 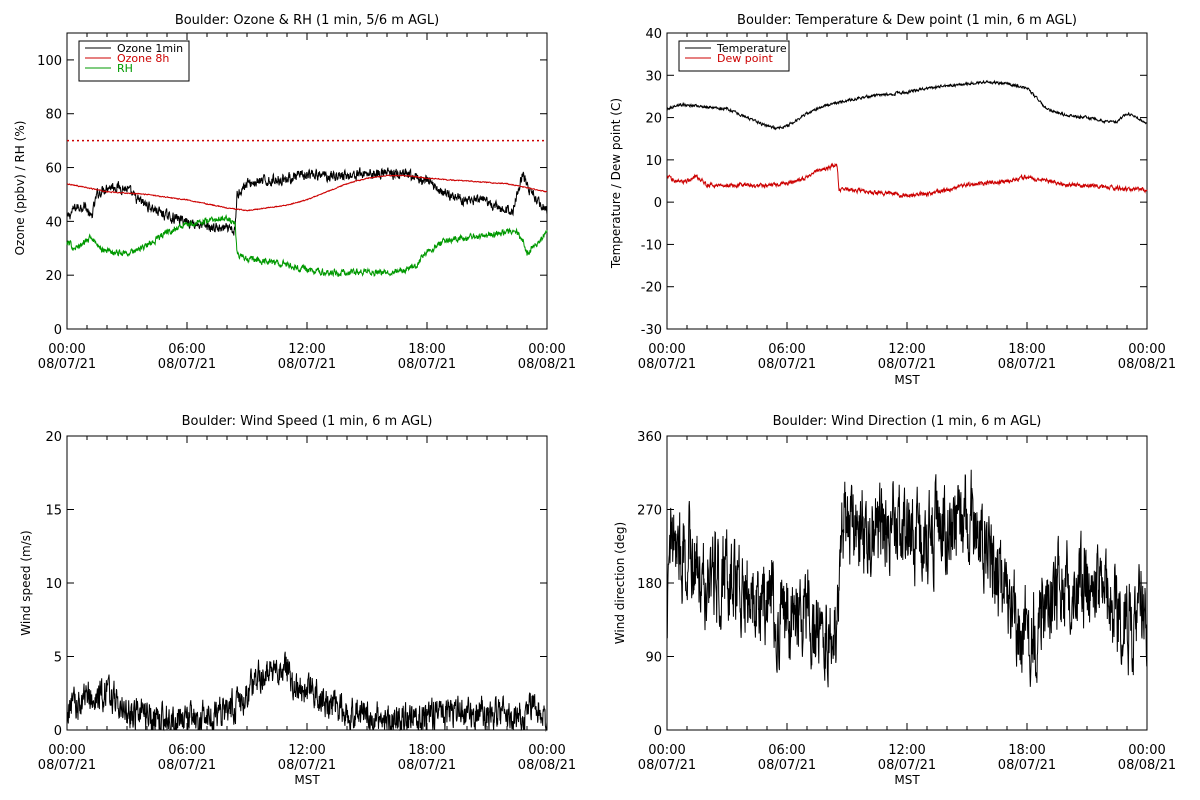 I want to click on y-tick-label: 5, so click(x=58, y=658).